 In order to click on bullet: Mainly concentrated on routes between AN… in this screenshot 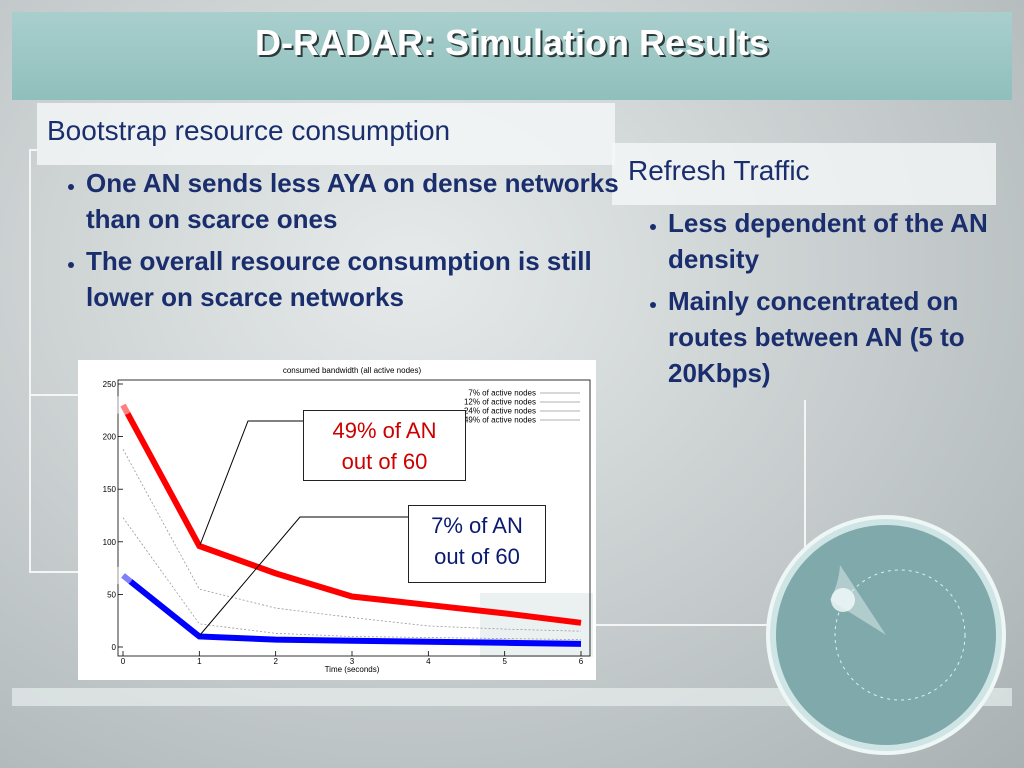, I will do `click(846, 337)`.